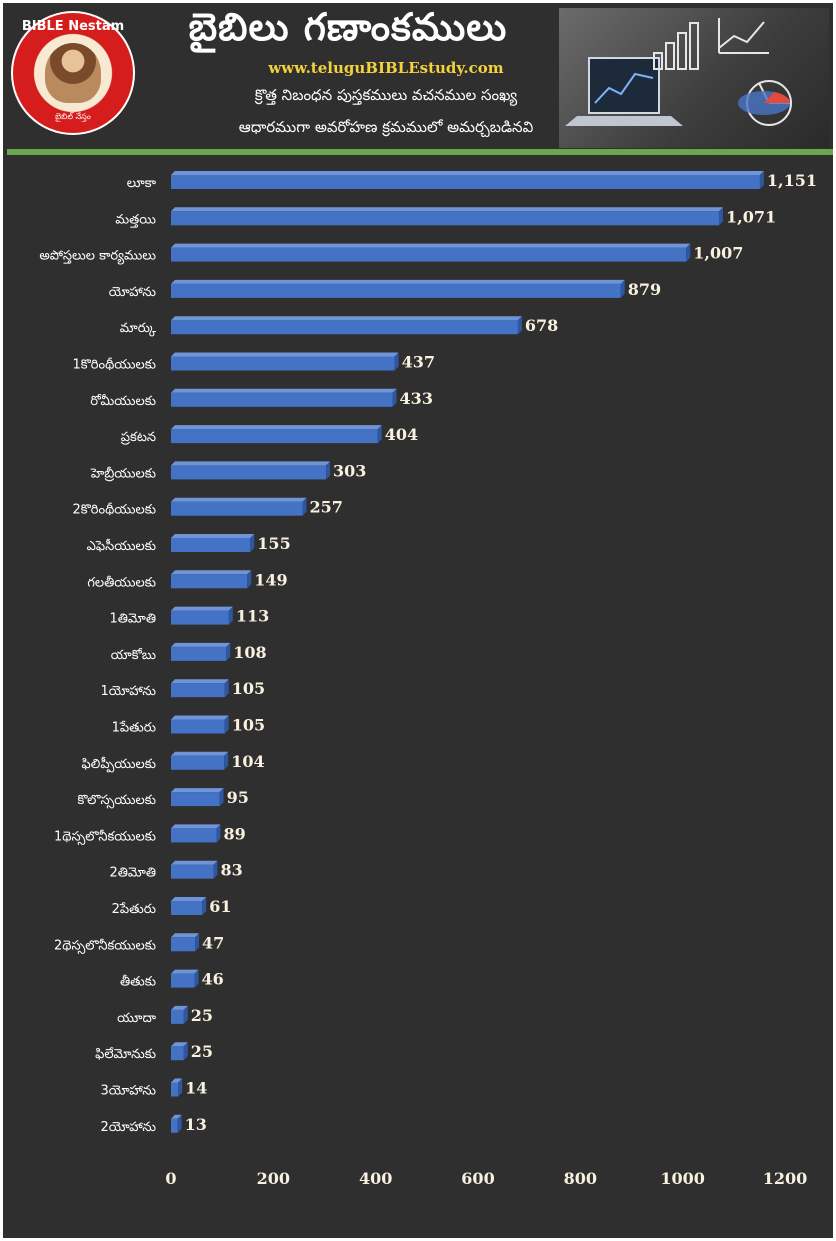 The width and height of the screenshot is (836, 1241). Describe the element at coordinates (136, 1018) in the screenshot. I see `category-label: యూదా` at that location.